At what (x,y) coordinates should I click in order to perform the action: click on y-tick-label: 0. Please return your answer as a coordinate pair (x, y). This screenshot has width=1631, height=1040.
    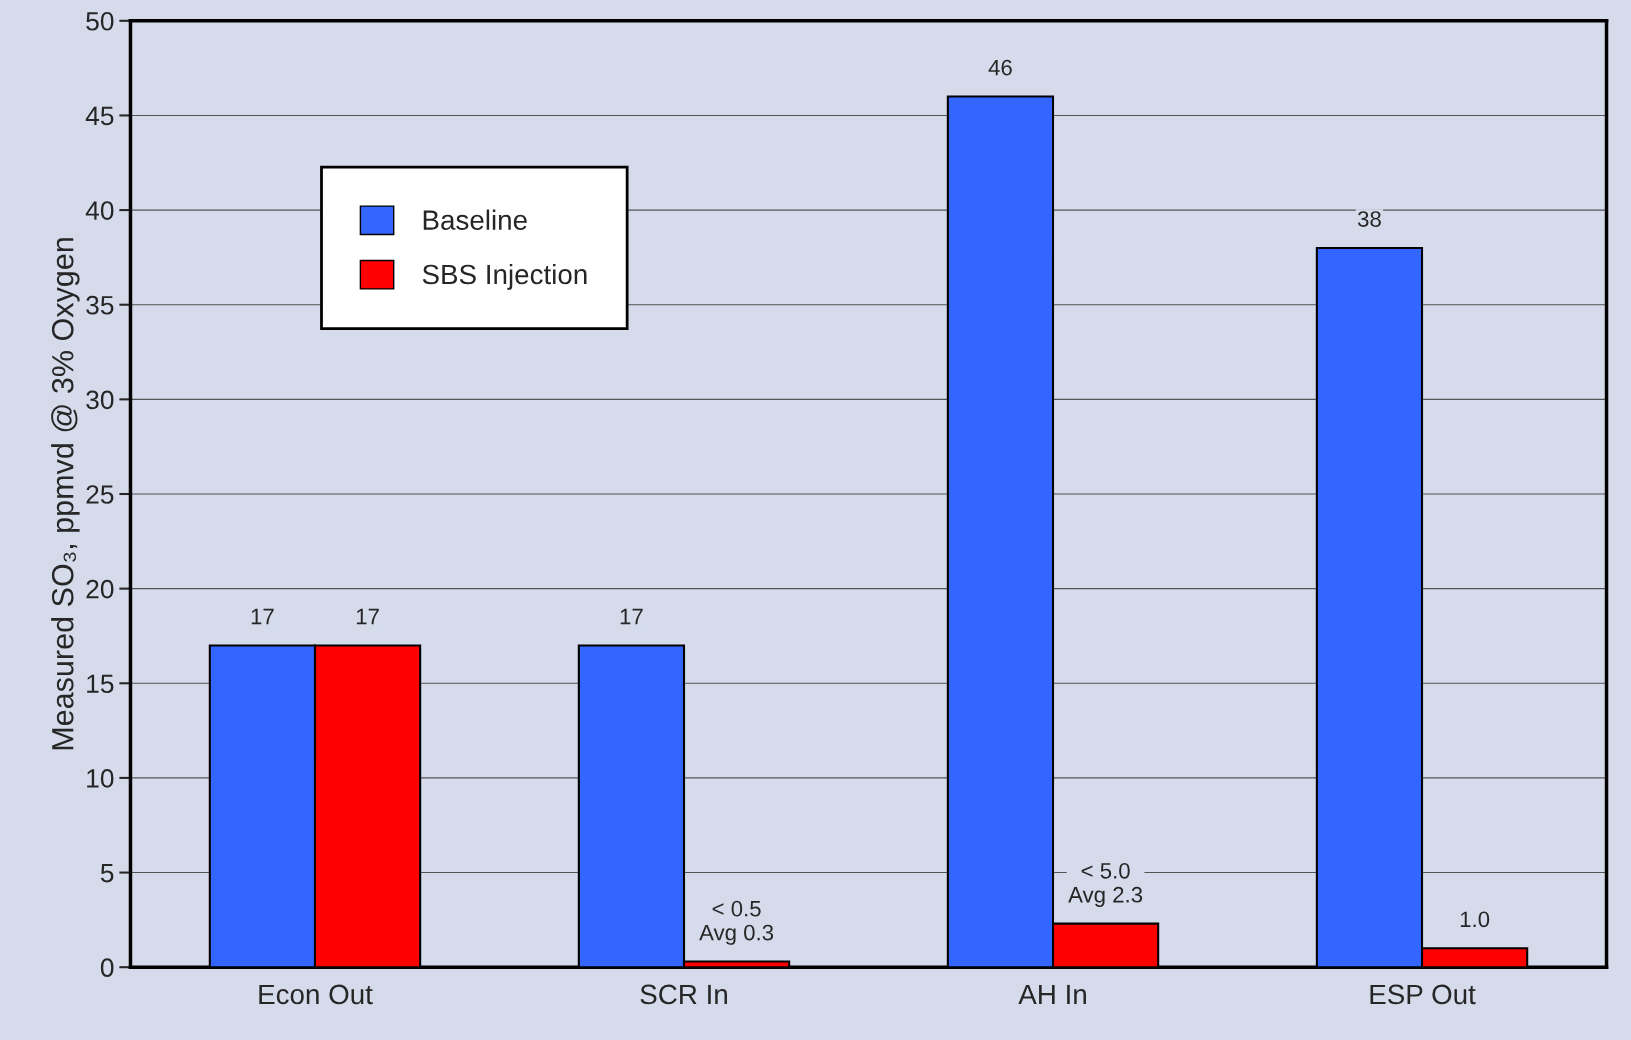
    Looking at the image, I should click on (107, 968).